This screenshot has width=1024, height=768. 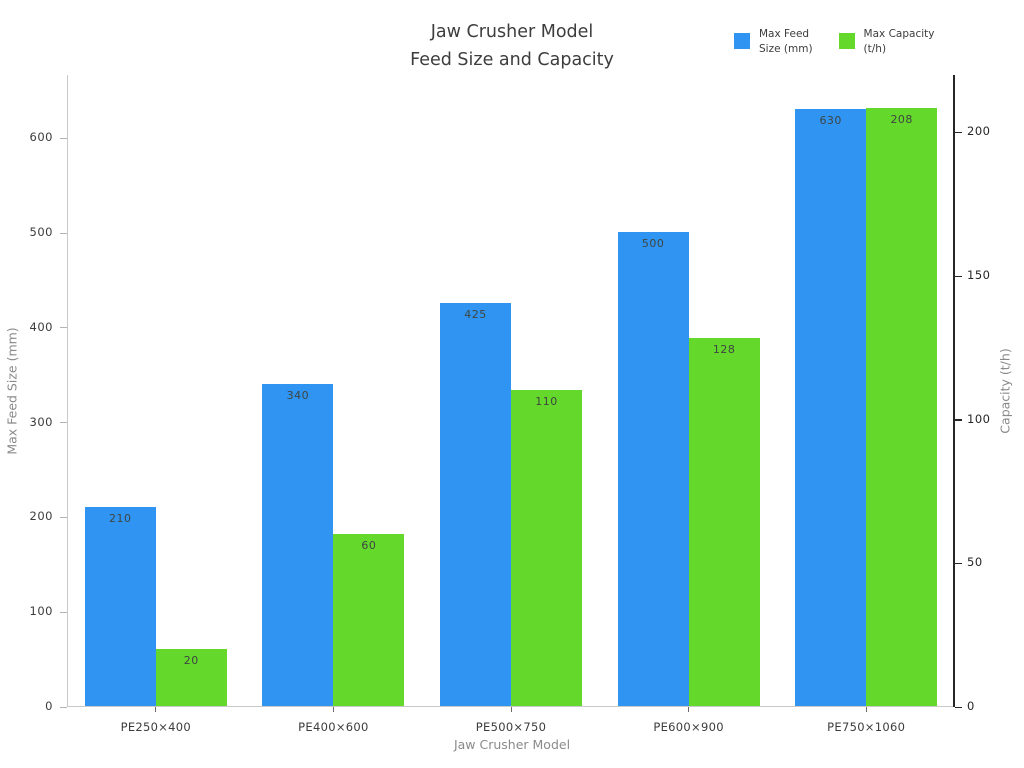 What do you see at coordinates (902, 407) in the screenshot?
I see `bar-max-capacity-t-h--PE750×1060: 208` at bounding box center [902, 407].